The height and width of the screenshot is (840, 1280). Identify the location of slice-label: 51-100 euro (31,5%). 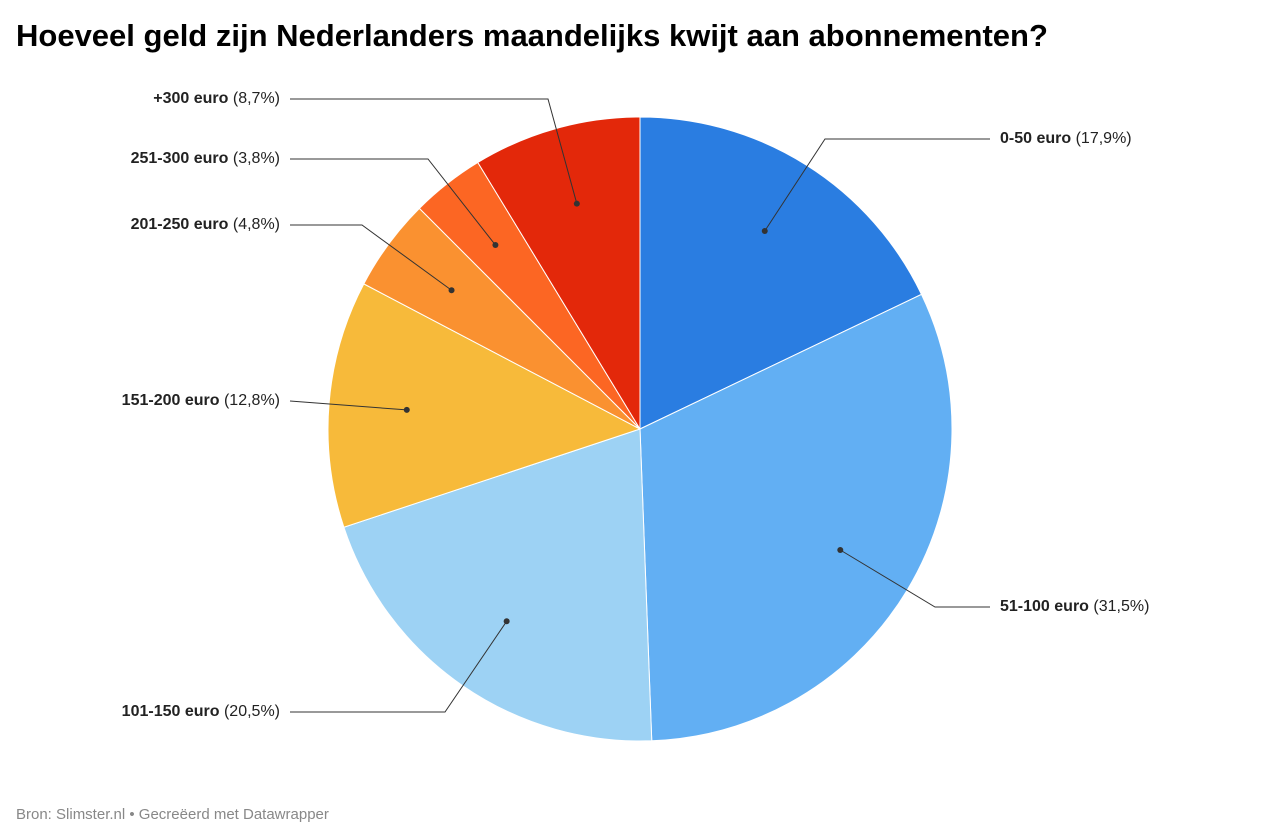
(1074, 606).